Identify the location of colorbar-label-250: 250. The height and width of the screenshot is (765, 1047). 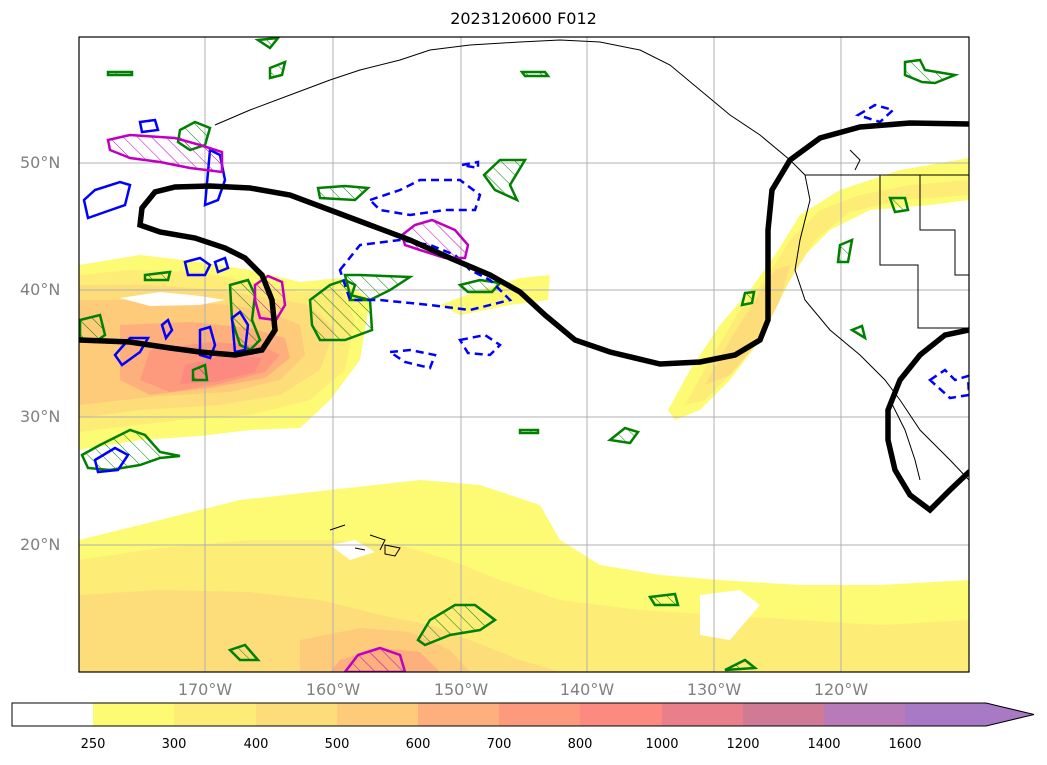
(93, 744).